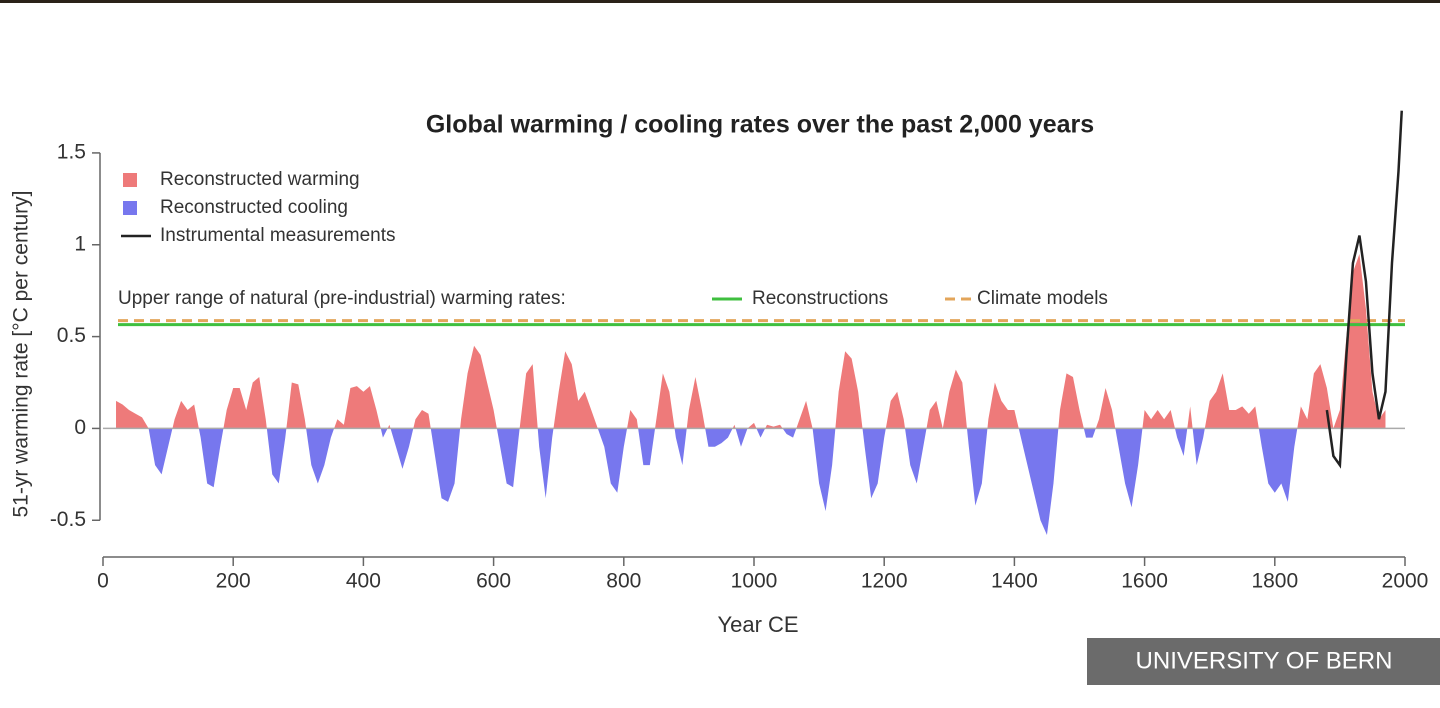 The image size is (1440, 708). I want to click on y-tick-label: 1.5, so click(71, 151).